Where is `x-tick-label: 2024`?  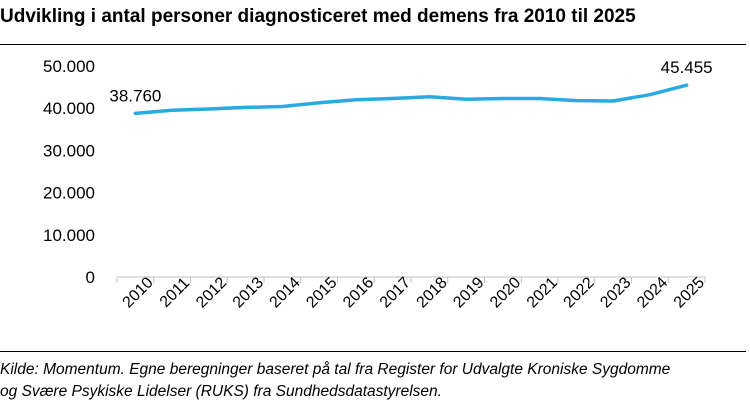 x-tick-label: 2024 is located at coordinates (652, 292).